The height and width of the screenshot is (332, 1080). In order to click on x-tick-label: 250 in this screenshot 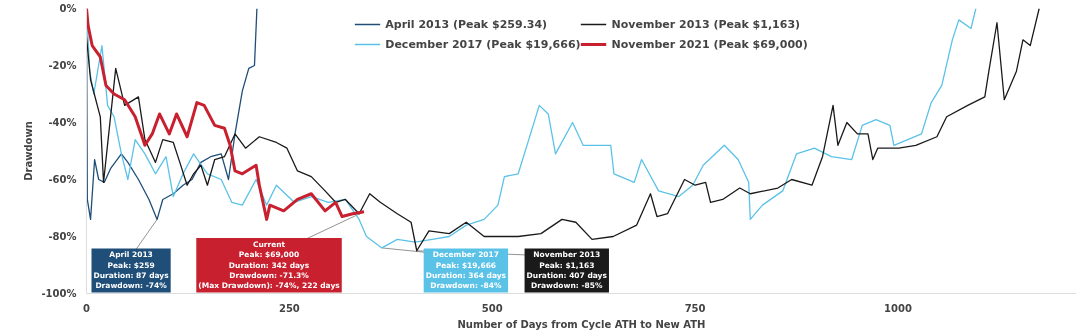, I will do `click(289, 308)`.